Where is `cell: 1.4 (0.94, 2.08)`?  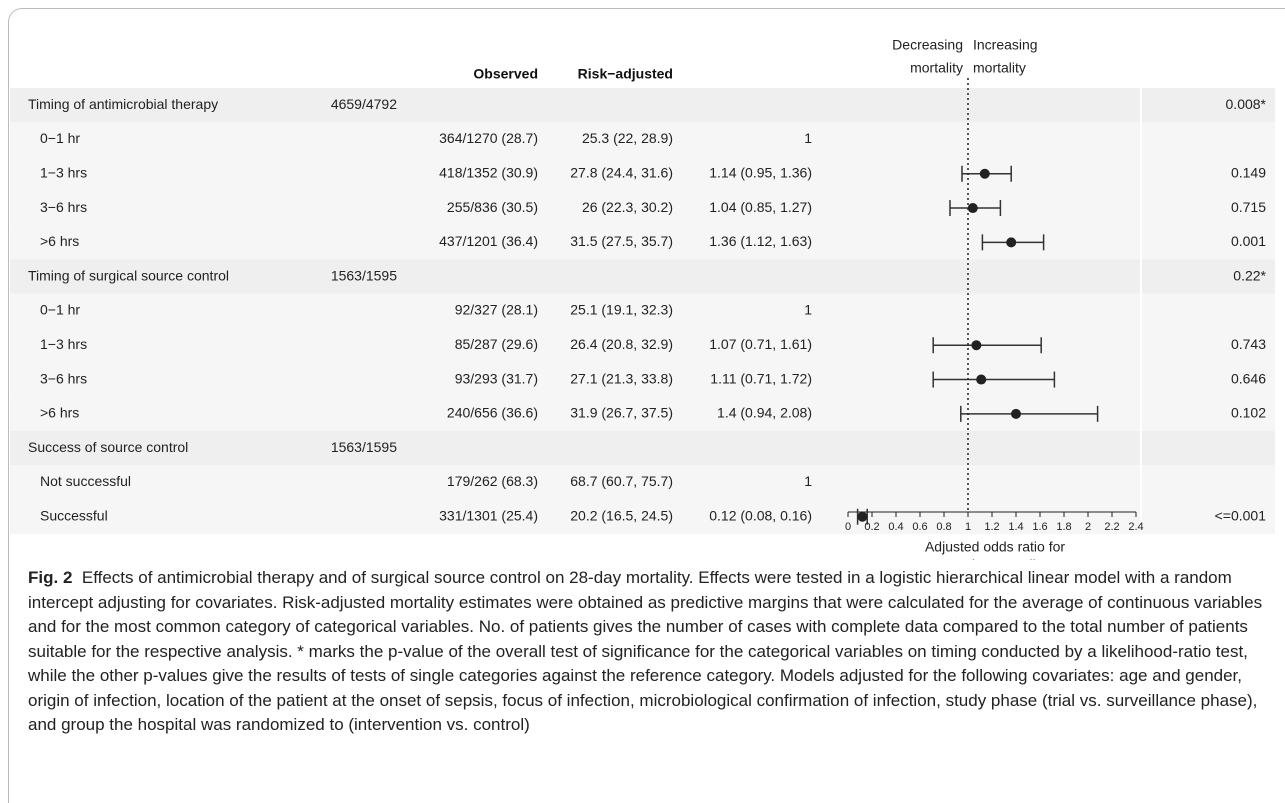 cell: 1.4 (0.94, 2.08) is located at coordinates (764, 413).